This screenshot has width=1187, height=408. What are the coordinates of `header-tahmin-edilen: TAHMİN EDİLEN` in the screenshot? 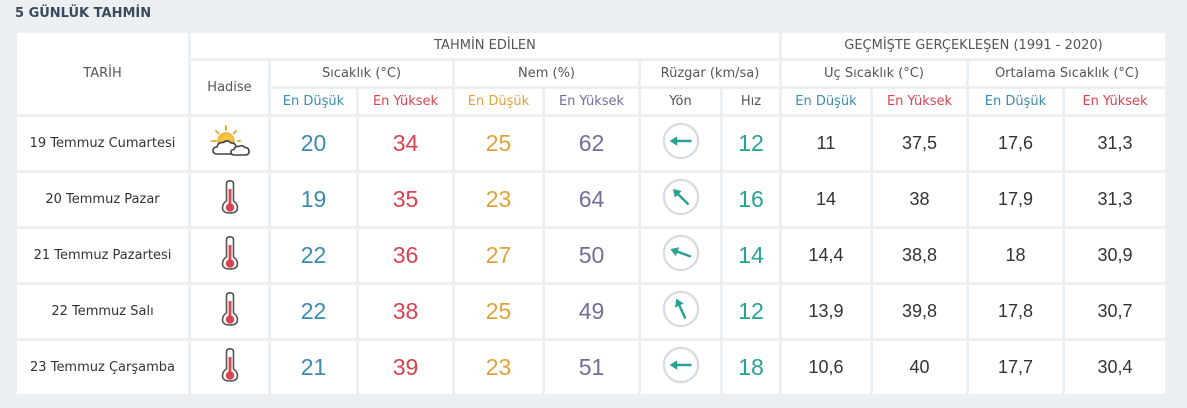 It's located at (485, 45).